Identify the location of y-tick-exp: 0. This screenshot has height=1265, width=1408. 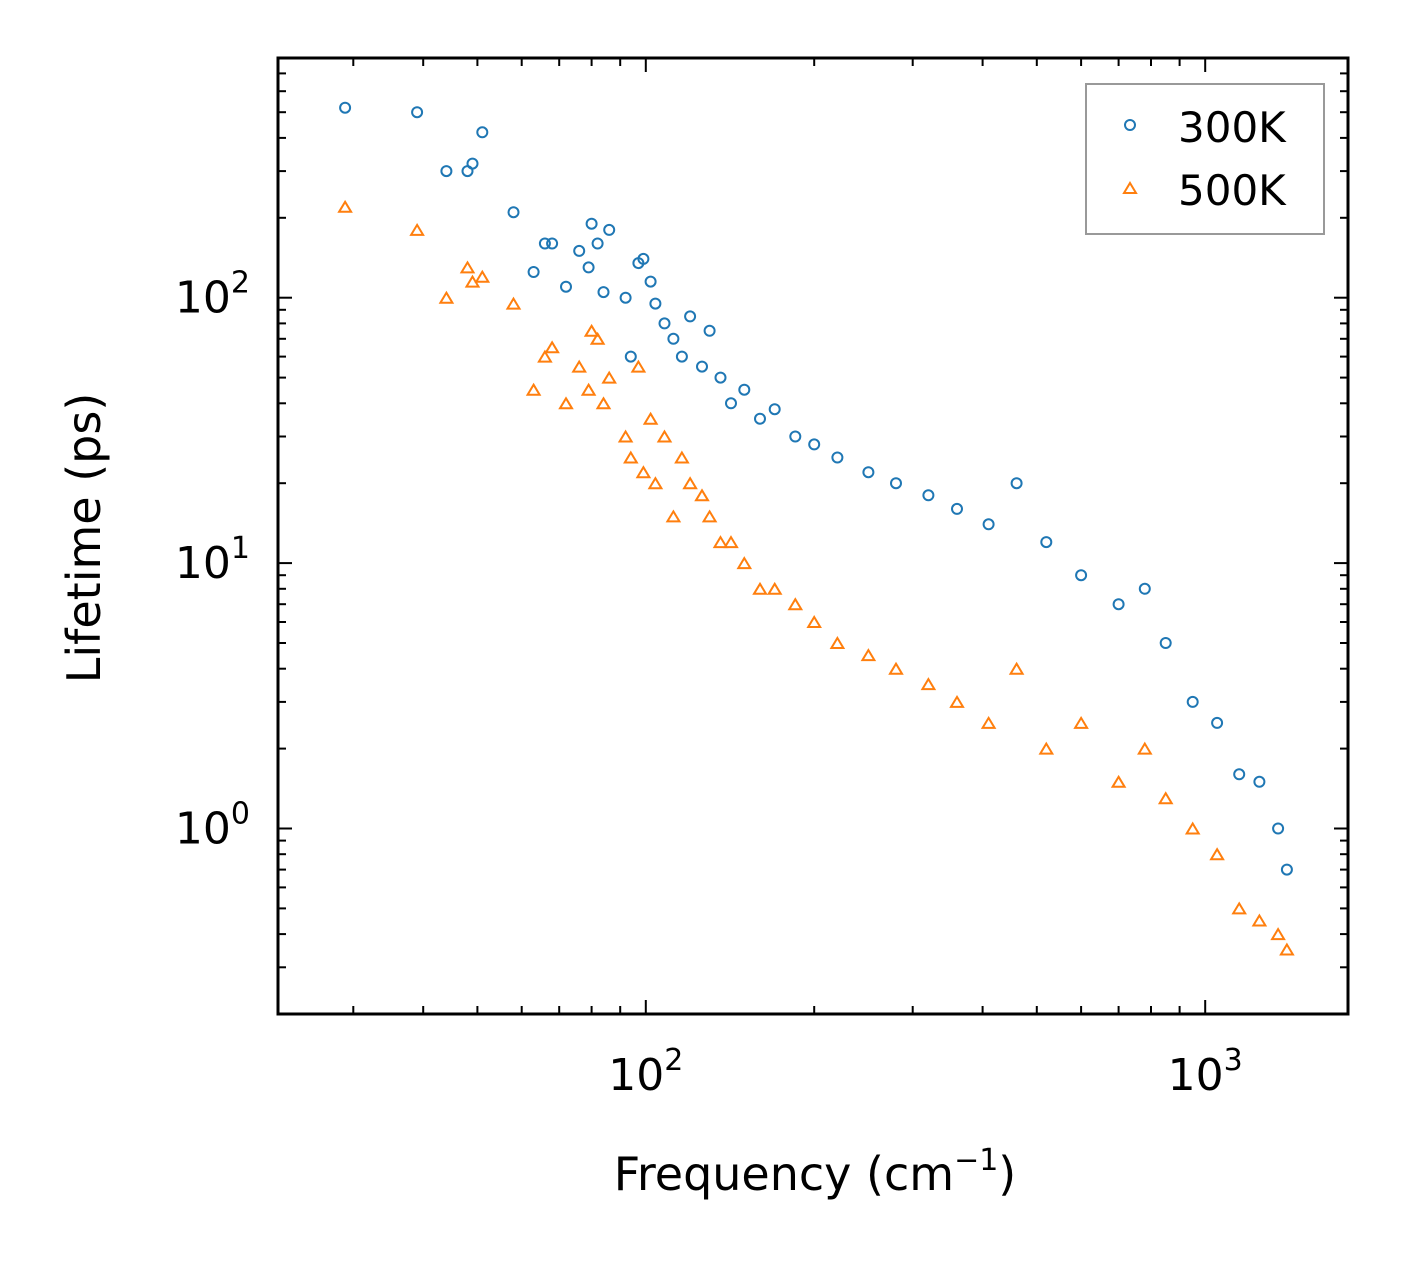
(240, 814).